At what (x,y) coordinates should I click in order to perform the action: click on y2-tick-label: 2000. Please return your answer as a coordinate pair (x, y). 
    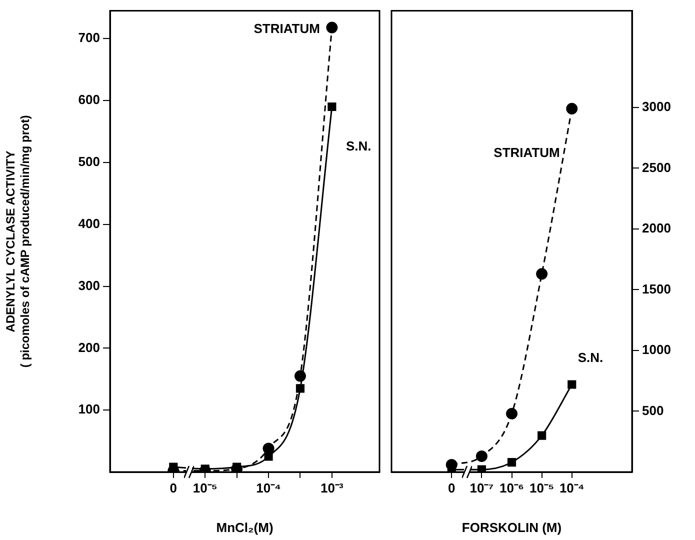
    Looking at the image, I should click on (656, 228).